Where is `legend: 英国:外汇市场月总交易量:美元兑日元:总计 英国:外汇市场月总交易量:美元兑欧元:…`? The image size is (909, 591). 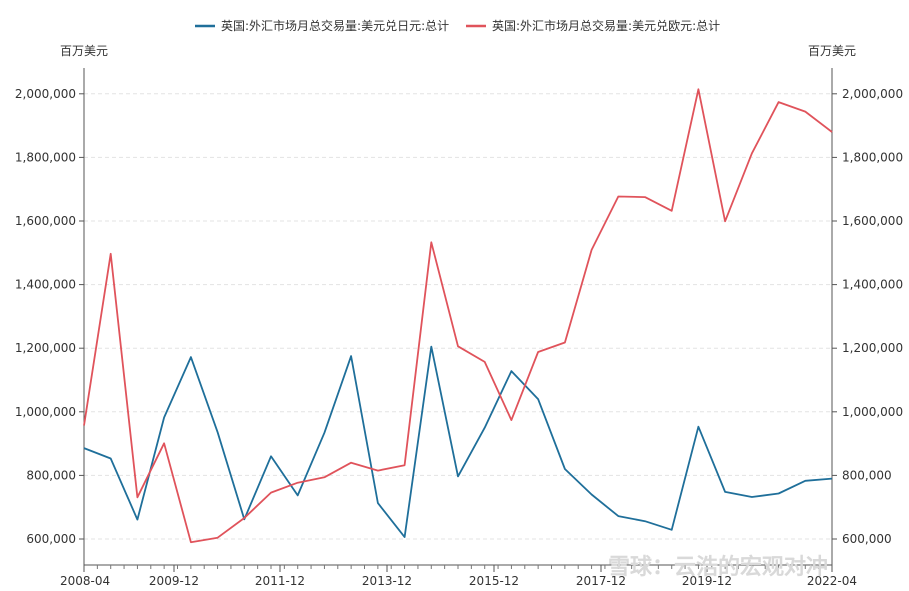
legend: 英国:外汇市场月总交易量:美元兑日元:总计 英国:外汇市场月总交易量:美元兑欧元:… is located at coordinates (457, 25).